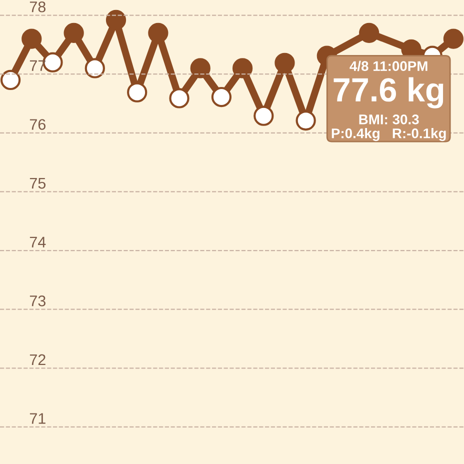  What do you see at coordinates (38, 6) in the screenshot?
I see `y-tick-label: 78` at bounding box center [38, 6].